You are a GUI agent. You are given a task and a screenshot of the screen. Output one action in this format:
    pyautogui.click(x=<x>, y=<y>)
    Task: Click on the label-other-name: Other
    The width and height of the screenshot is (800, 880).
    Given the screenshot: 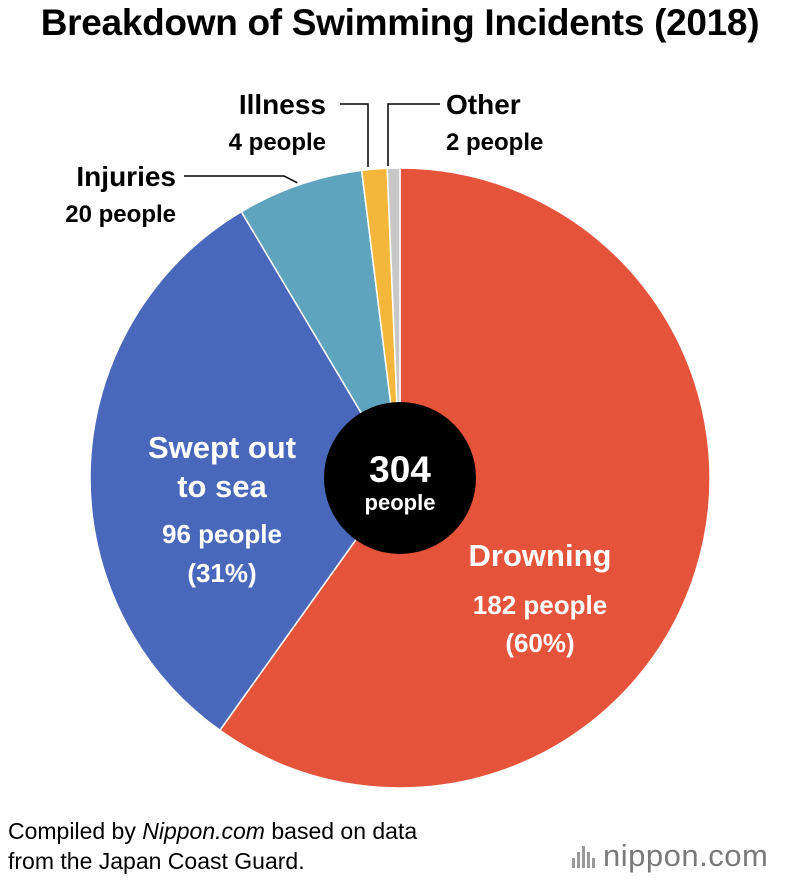 What is the action you would take?
    pyautogui.click(x=483, y=104)
    